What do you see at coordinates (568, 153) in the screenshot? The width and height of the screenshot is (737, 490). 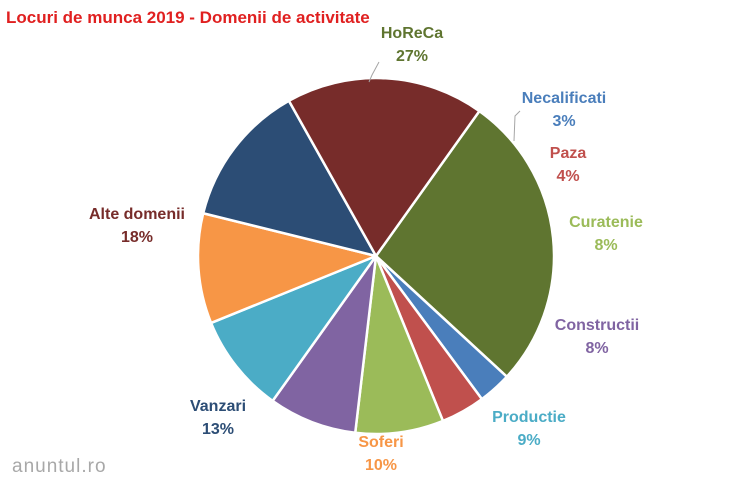 I see `data-label-paza: Paza` at bounding box center [568, 153].